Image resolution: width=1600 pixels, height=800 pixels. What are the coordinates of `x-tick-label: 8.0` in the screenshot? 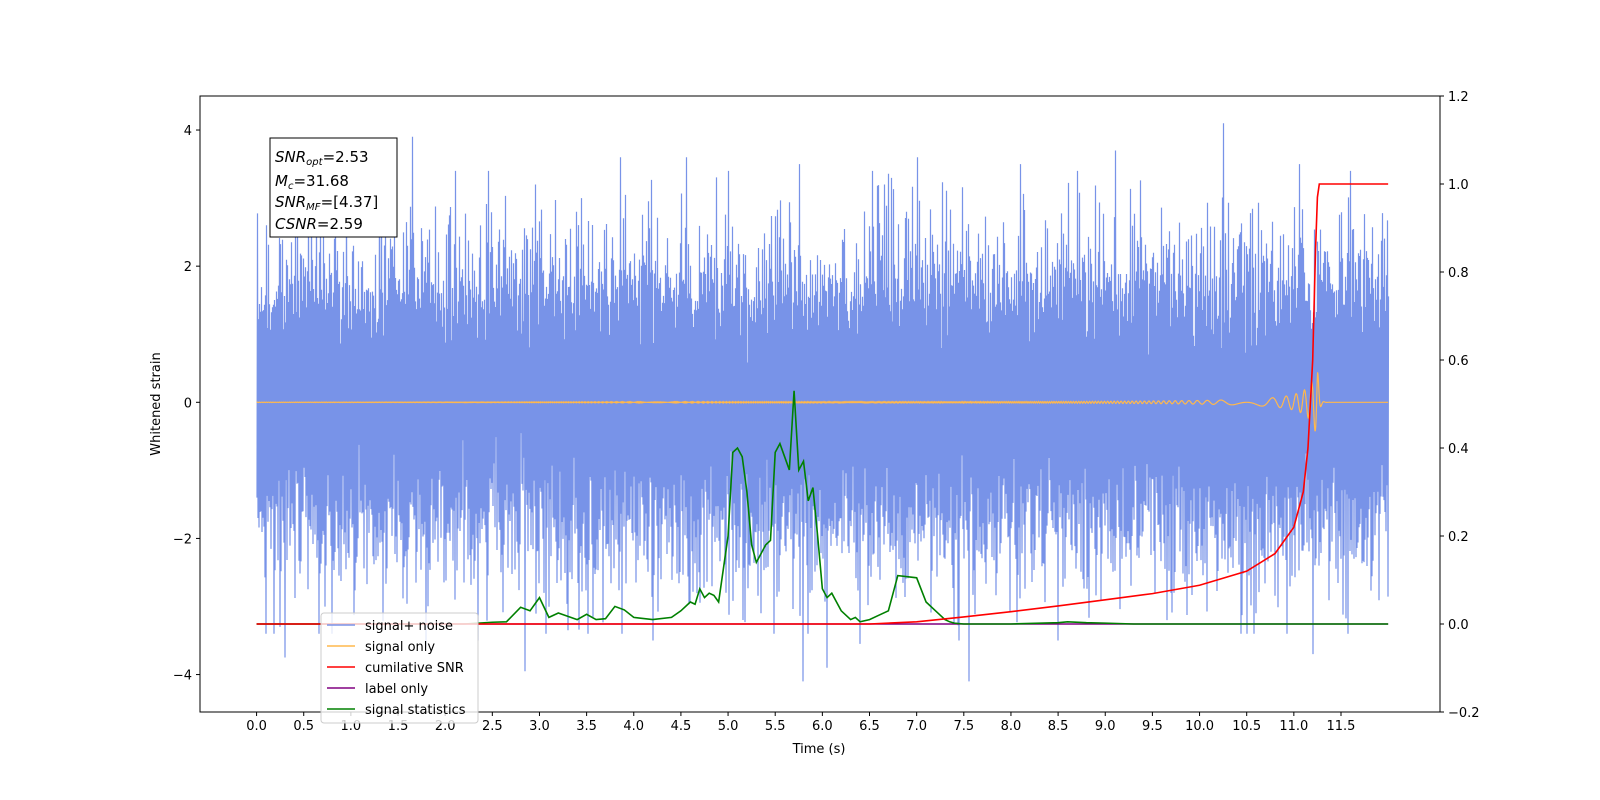 It's located at (1011, 726).